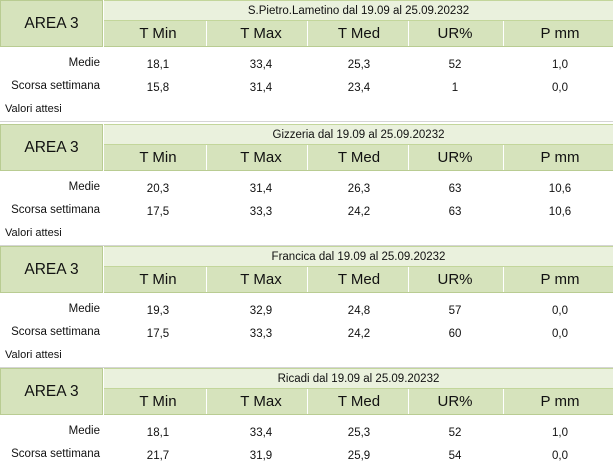 Image resolution: width=613 pixels, height=468 pixels. What do you see at coordinates (359, 88) in the screenshot?
I see `table-cell: 23,4` at bounding box center [359, 88].